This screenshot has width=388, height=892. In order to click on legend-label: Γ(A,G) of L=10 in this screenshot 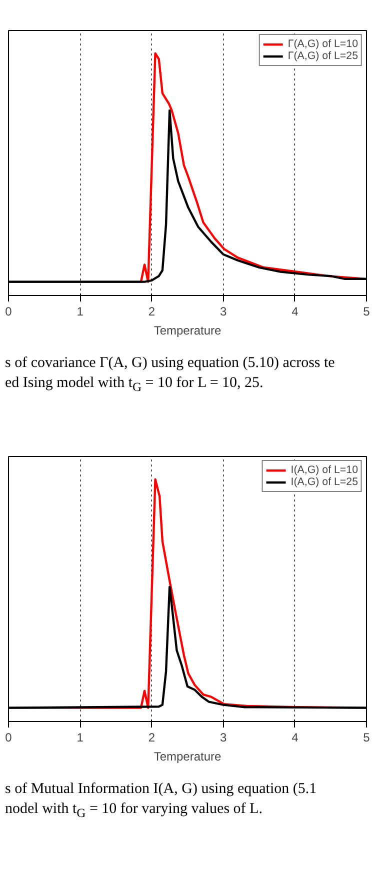, I will do `click(323, 44)`.